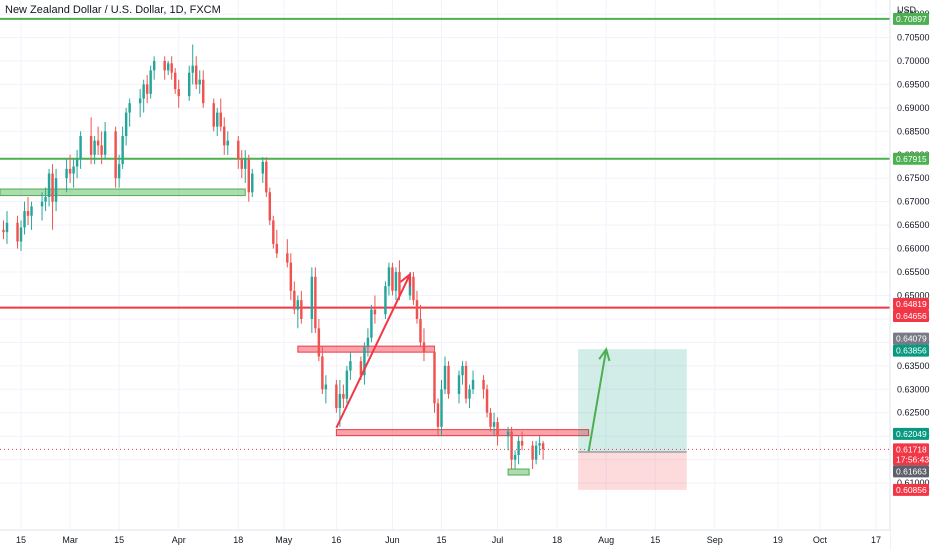 This screenshot has width=932, height=555. Describe the element at coordinates (606, 540) in the screenshot. I see `time-tick-label: Aug` at that location.